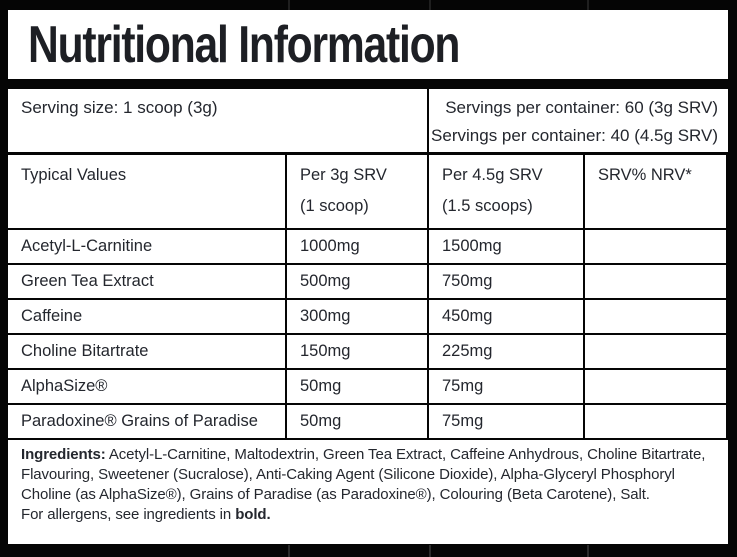 This screenshot has height=557, width=737. I want to click on per-3g-value-cell: 300mg, so click(357, 316).